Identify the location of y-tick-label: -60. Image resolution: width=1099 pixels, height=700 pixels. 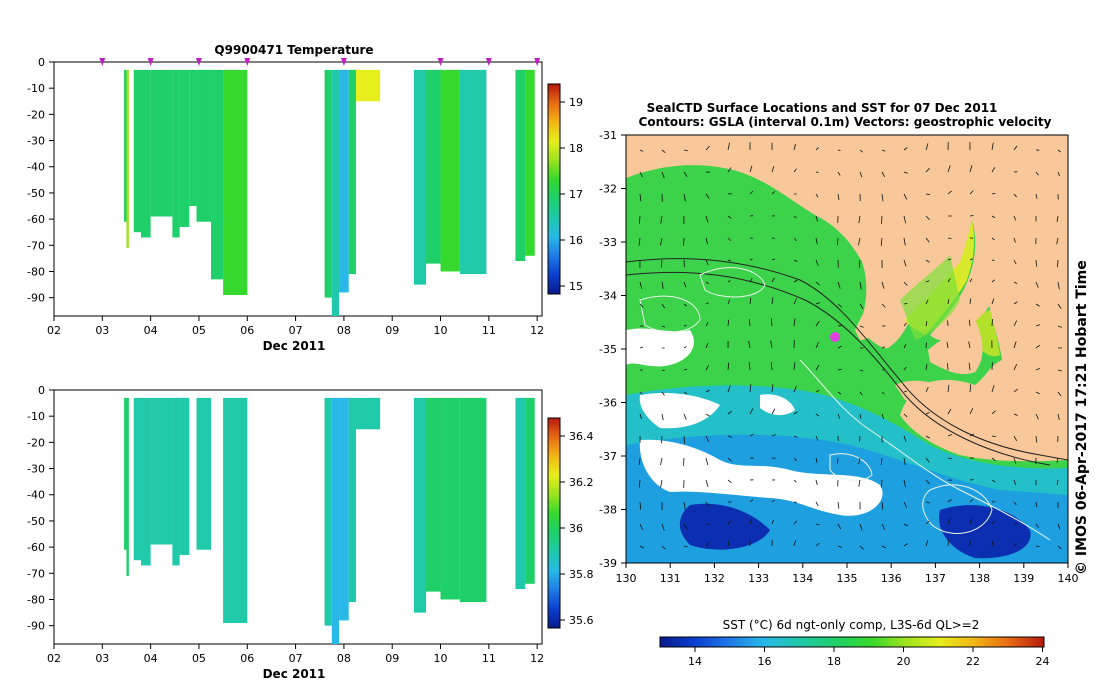
(36, 219).